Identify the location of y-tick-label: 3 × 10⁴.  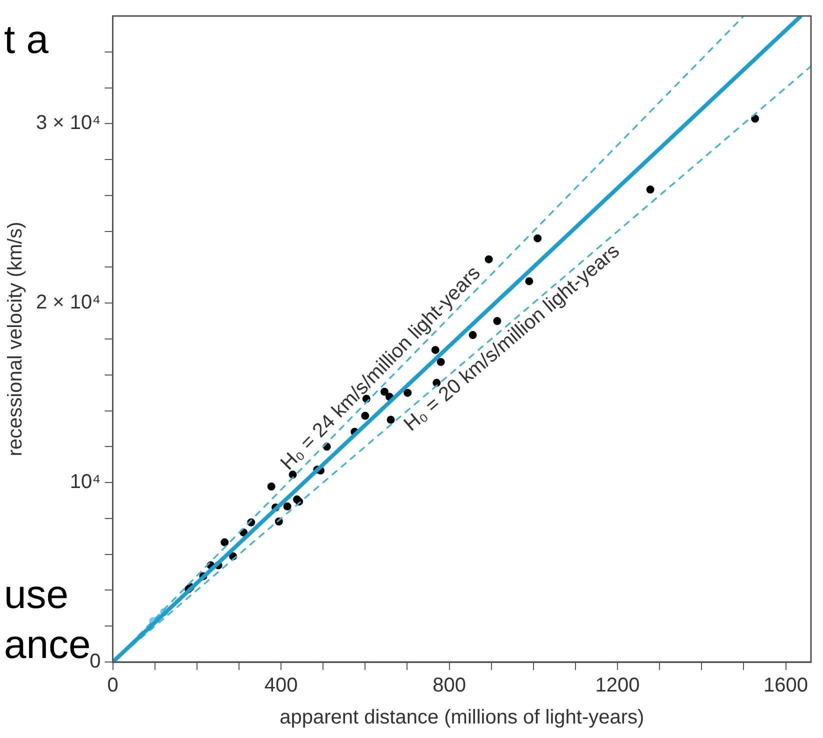
(68, 123).